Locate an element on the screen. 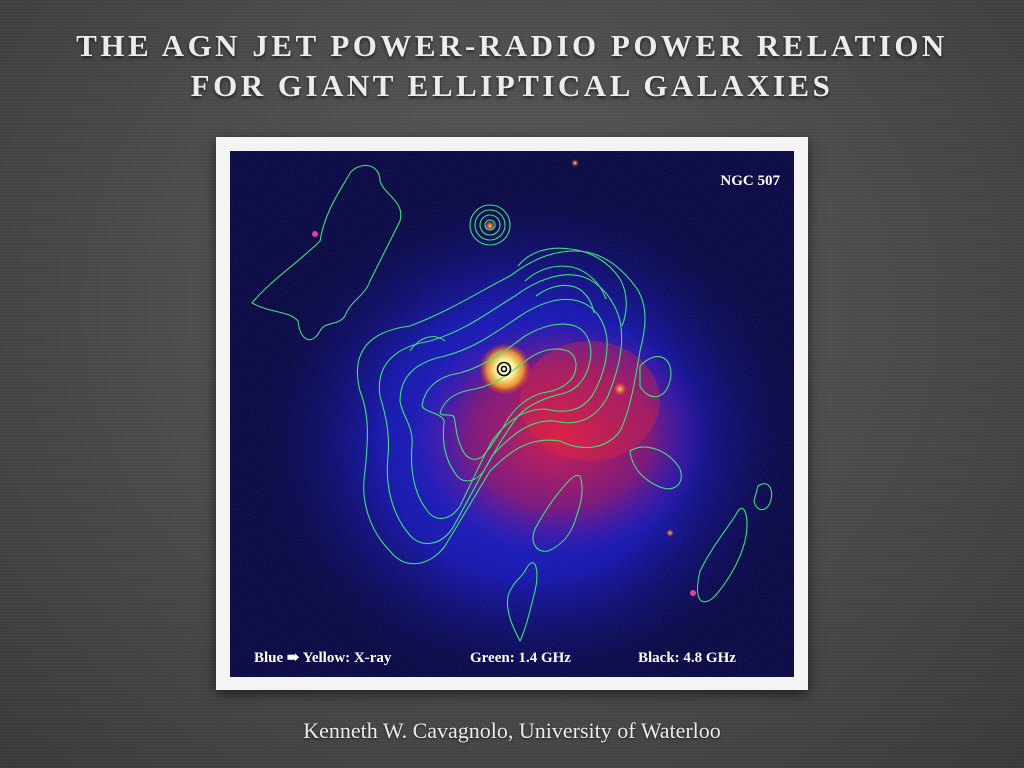  radio-contours-4-8ghz is located at coordinates (504, 369).